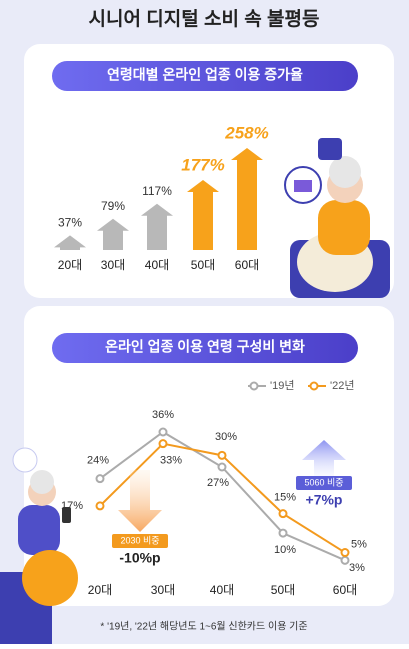 This screenshot has height=649, width=409. What do you see at coordinates (157, 191) in the screenshot?
I see `value-label: 117%` at bounding box center [157, 191].